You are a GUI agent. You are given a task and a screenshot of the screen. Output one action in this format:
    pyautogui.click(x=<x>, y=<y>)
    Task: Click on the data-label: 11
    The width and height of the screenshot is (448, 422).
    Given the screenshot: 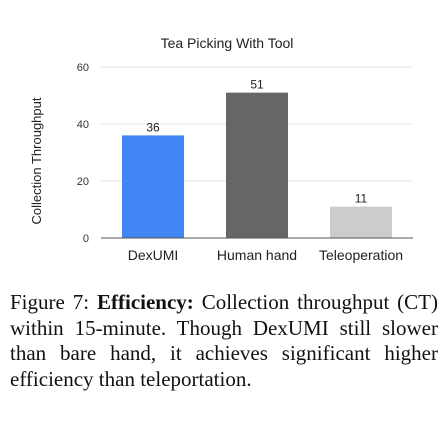 What is the action you would take?
    pyautogui.click(x=361, y=199)
    